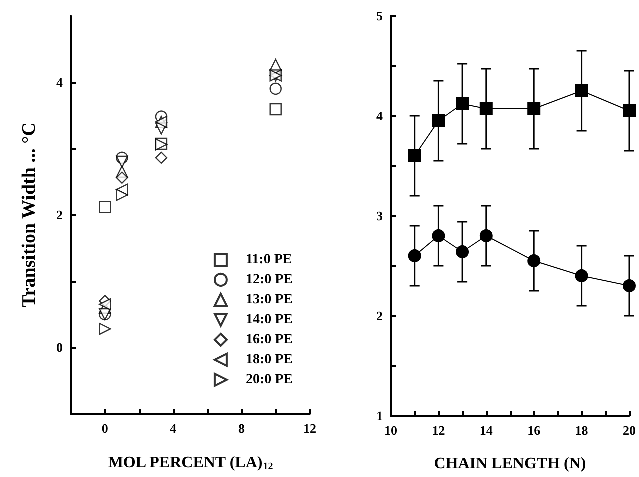 This screenshot has width=639, height=477. I want to click on x-tick-label: 18, so click(582, 430).